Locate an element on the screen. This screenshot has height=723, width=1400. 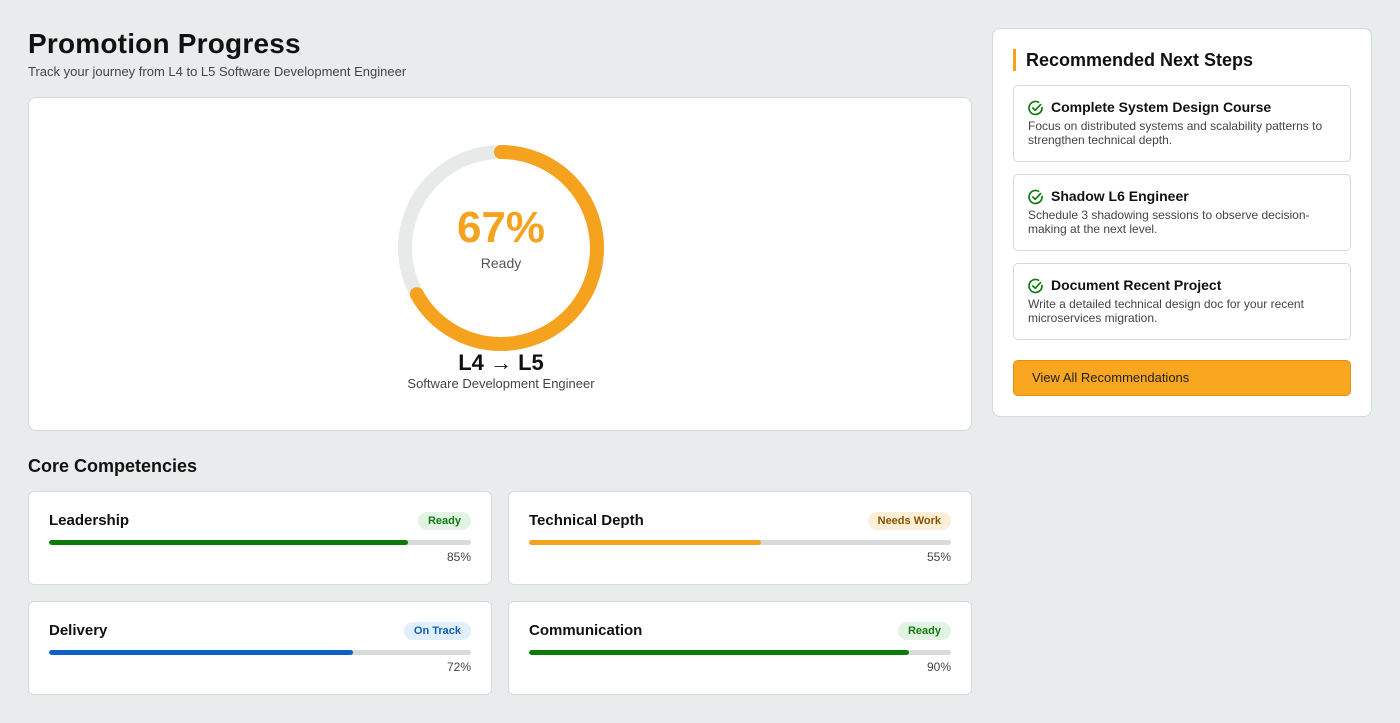
role-title: Software Development Engineer is located at coordinates (501, 383).